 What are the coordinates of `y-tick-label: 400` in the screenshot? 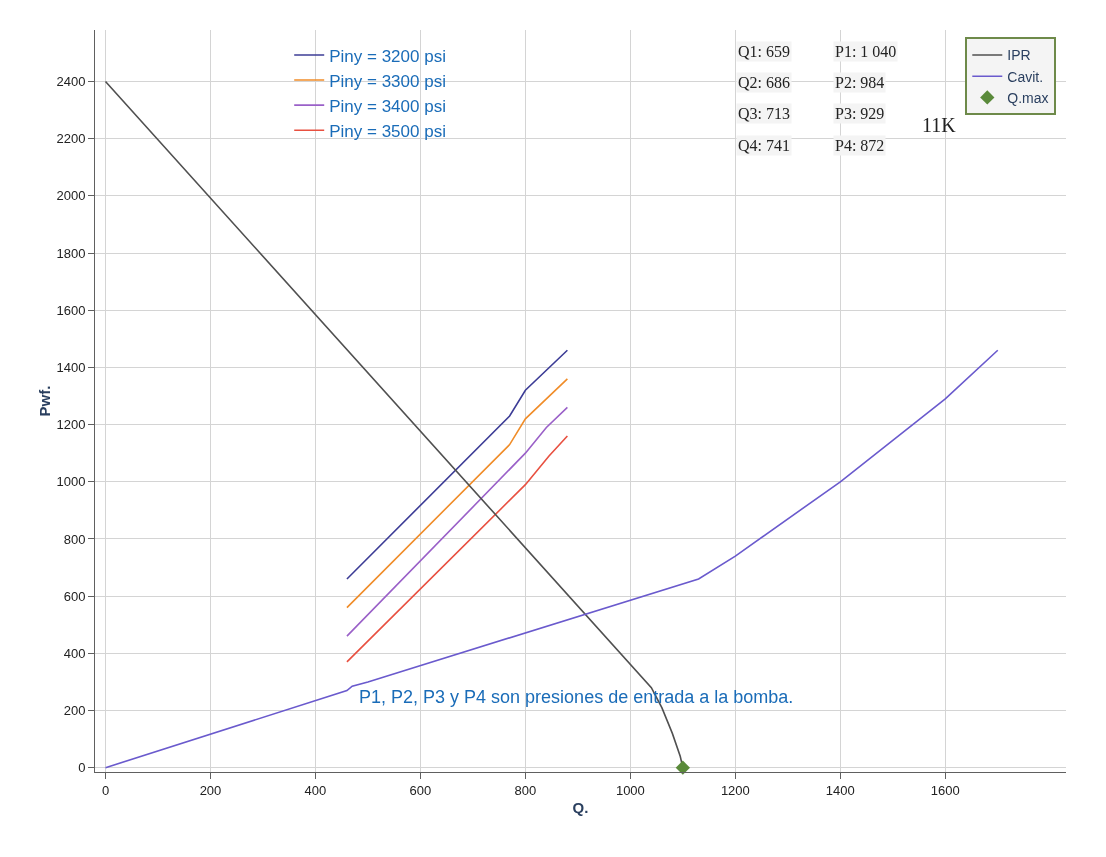 It's located at (74, 653).